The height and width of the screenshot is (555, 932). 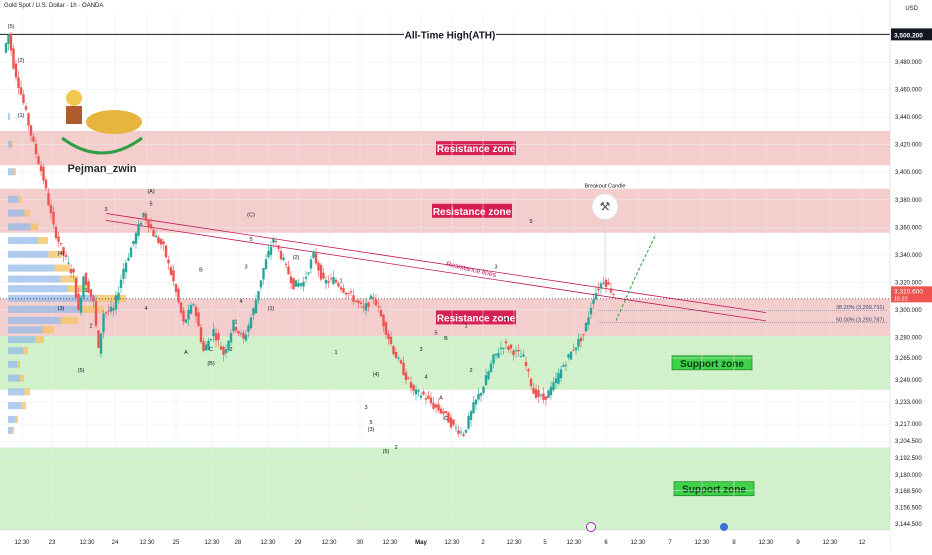 What do you see at coordinates (908, 381) in the screenshot?
I see `price-tick-label: 3,249.000` at bounding box center [908, 381].